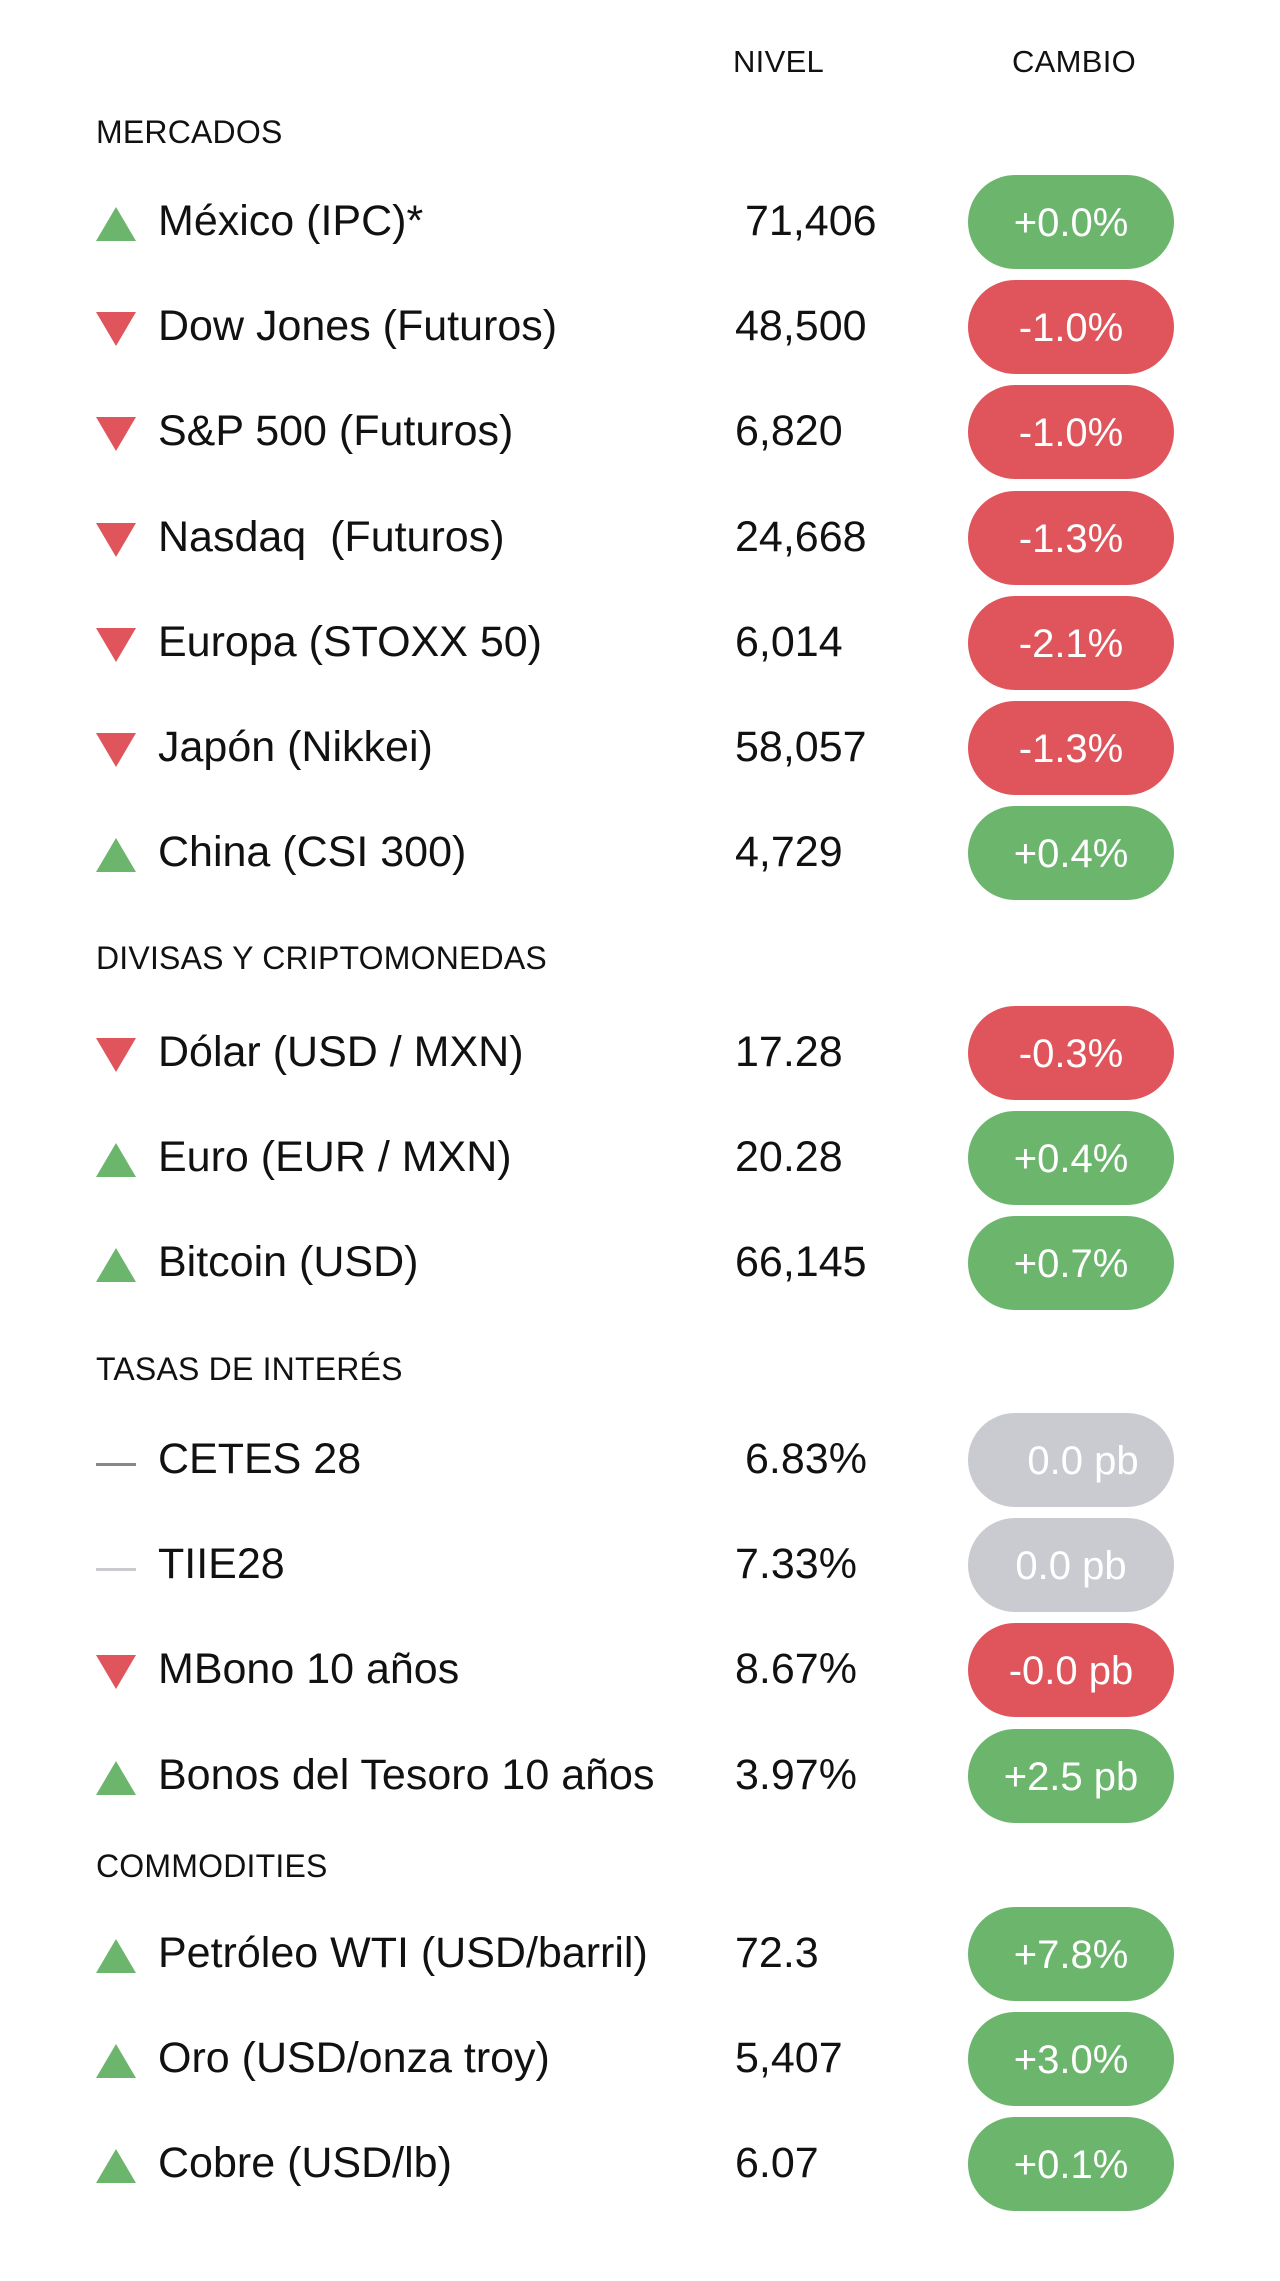 The height and width of the screenshot is (2281, 1280). What do you see at coordinates (640, 1261) in the screenshot?
I see `table-row: Bitcoin (USD) 66,145 +0.7%` at bounding box center [640, 1261].